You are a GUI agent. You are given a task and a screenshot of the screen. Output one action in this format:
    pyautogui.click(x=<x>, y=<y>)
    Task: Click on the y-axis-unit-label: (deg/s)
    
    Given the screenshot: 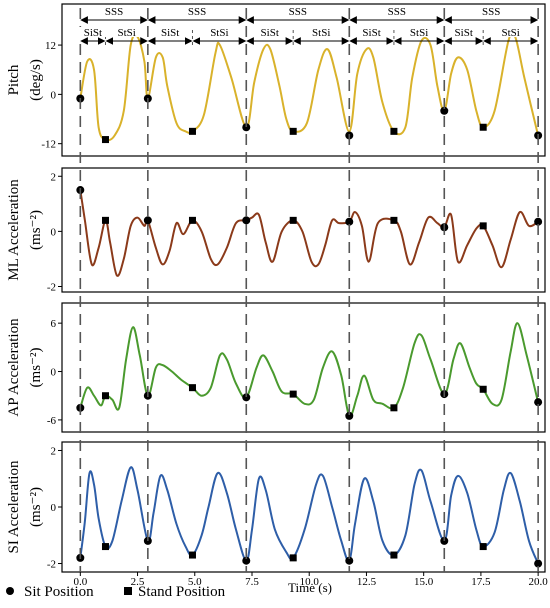 What is the action you would take?
    pyautogui.click(x=36, y=80)
    